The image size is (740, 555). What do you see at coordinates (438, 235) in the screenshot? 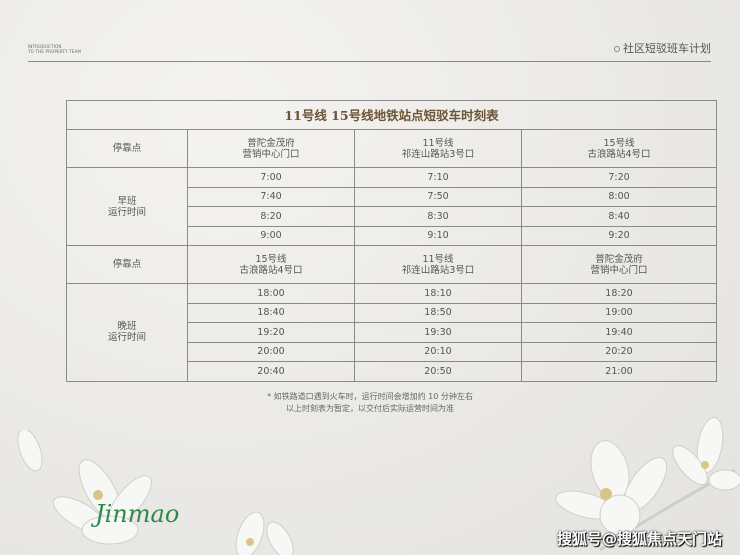
I see `time-cell: 9:10` at bounding box center [438, 235].